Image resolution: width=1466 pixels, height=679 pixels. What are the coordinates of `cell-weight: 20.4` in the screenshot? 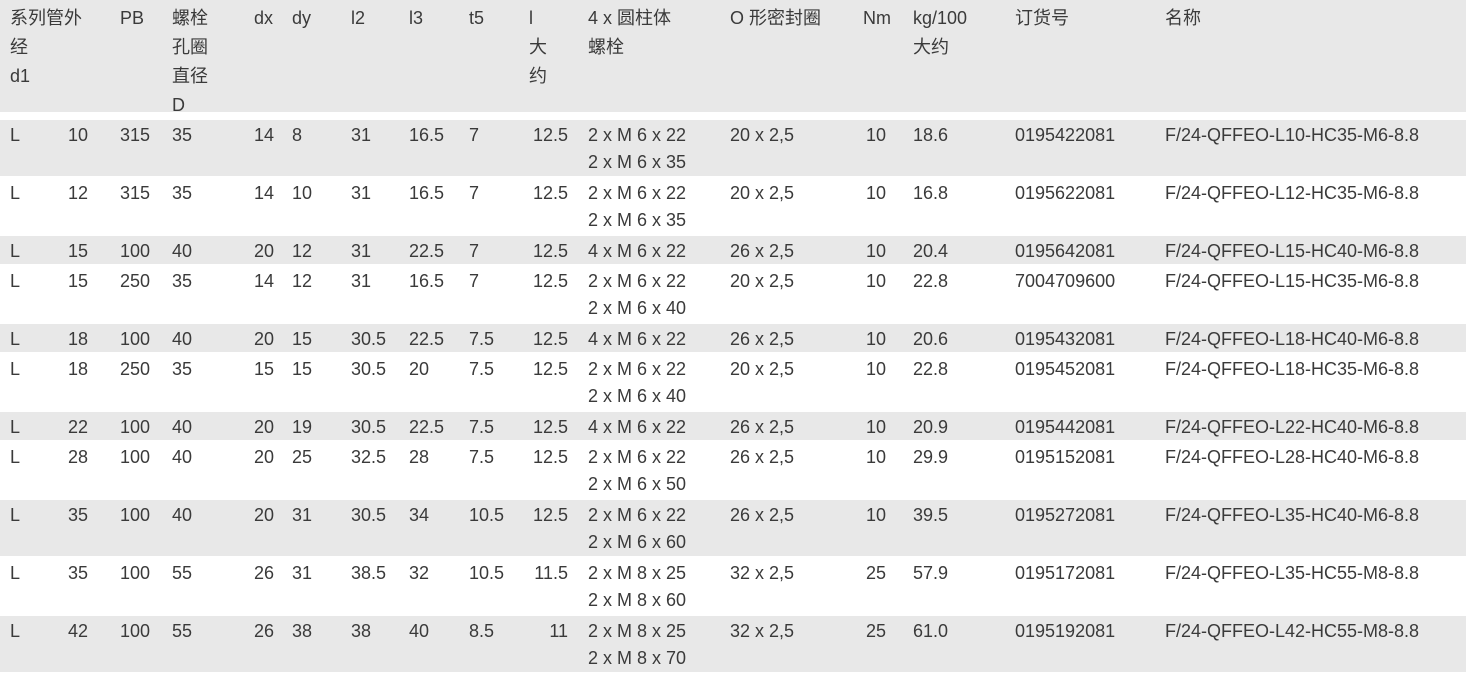 It's located at (931, 251).